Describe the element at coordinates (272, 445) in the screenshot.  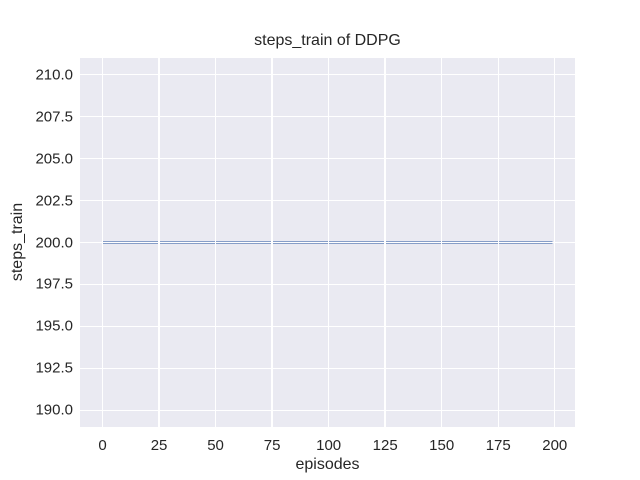
I see `x-tick-label: 75` at that location.